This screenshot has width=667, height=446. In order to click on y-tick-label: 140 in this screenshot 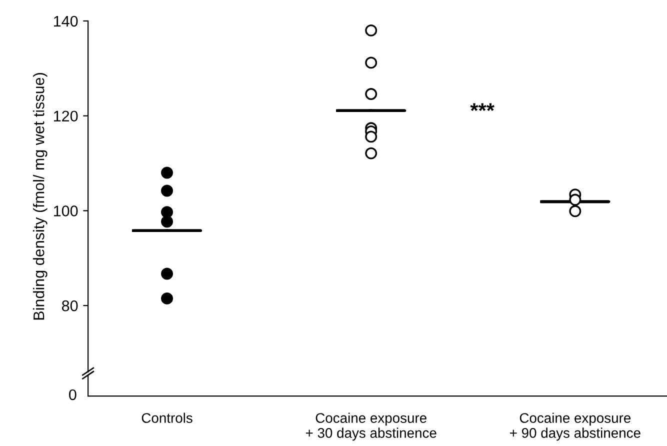, I will do `click(66, 21)`.